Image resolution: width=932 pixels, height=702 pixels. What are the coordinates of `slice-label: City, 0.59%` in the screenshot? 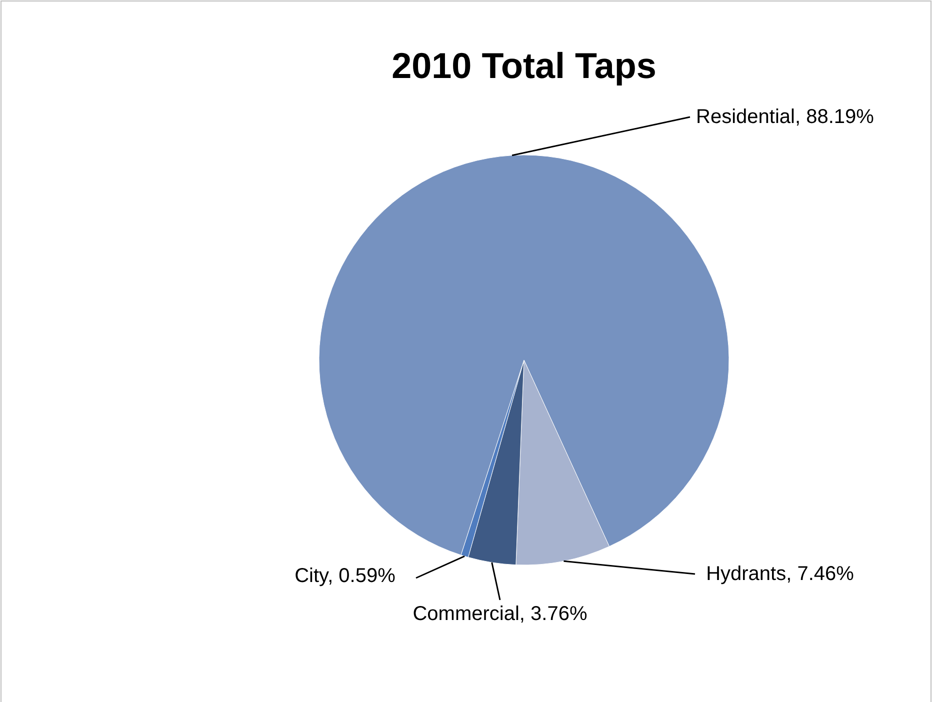 It's located at (345, 576).